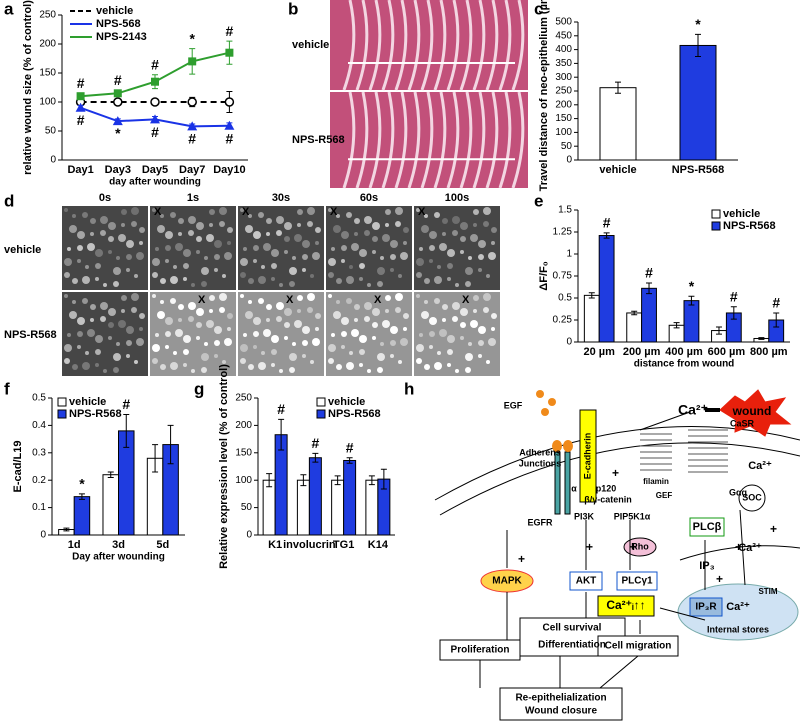  Describe the element at coordinates (749, 226) in the screenshot. I see `legend-label: NPS-R568` at that location.